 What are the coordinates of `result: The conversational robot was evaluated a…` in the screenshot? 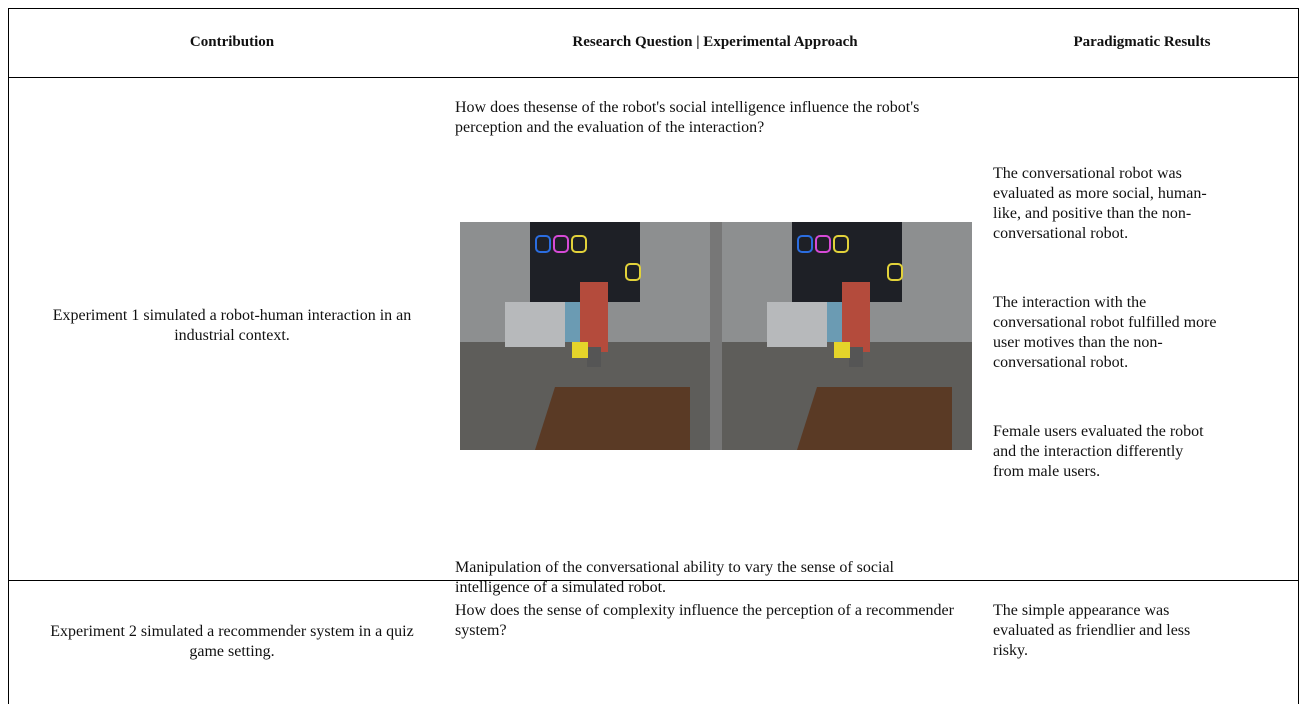 It's located at (1100, 203).